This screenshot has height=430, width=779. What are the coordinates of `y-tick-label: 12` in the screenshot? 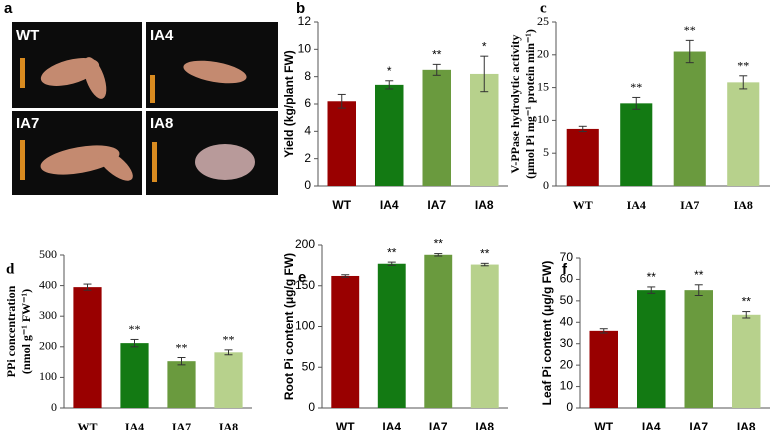 It's located at (305, 21).